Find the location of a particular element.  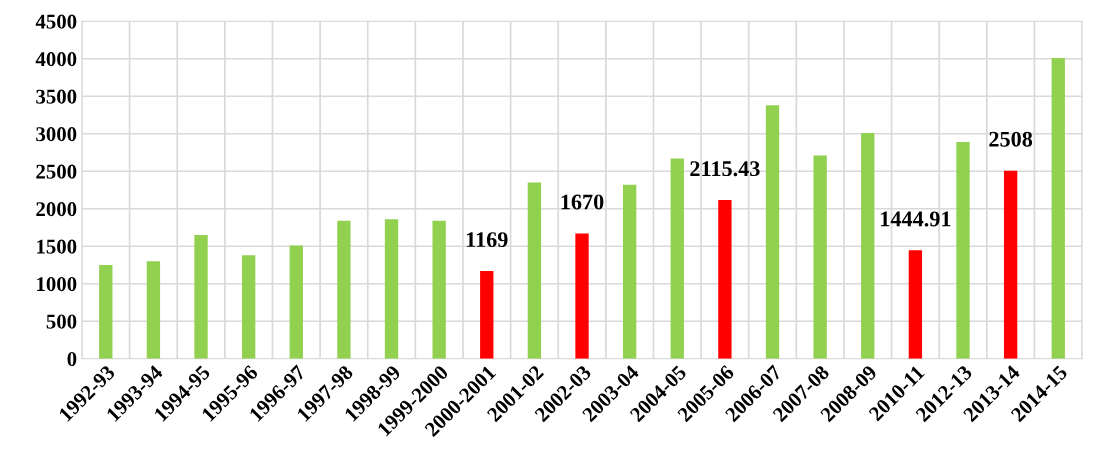

data-label: 1670 is located at coordinates (582, 202).